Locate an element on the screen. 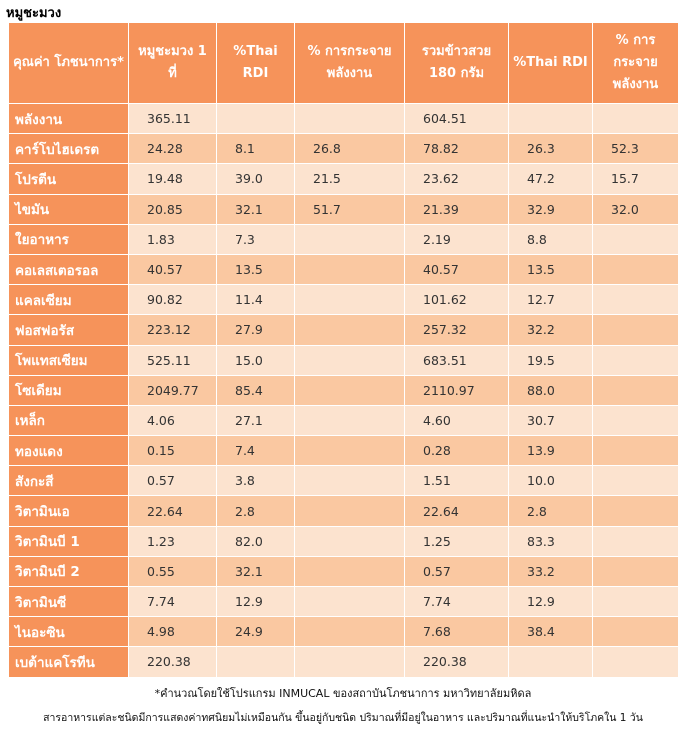  table-cell: 30.7 is located at coordinates (550, 420).